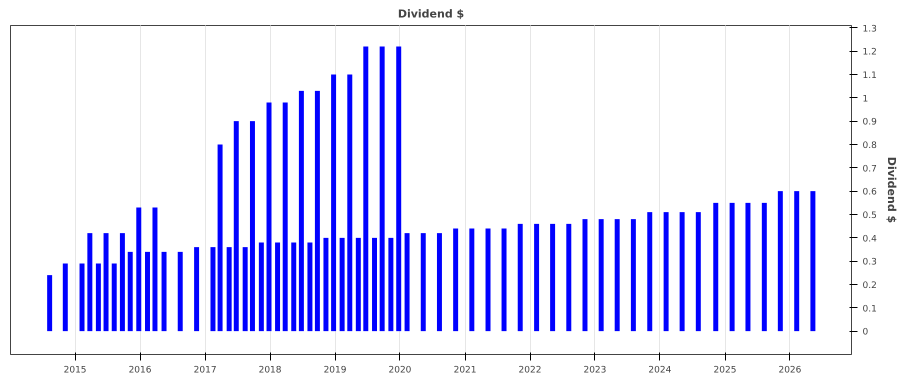 This screenshot has height=375, width=900. Describe the element at coordinates (530, 370) in the screenshot. I see `x-tick-label: 2022` at that location.